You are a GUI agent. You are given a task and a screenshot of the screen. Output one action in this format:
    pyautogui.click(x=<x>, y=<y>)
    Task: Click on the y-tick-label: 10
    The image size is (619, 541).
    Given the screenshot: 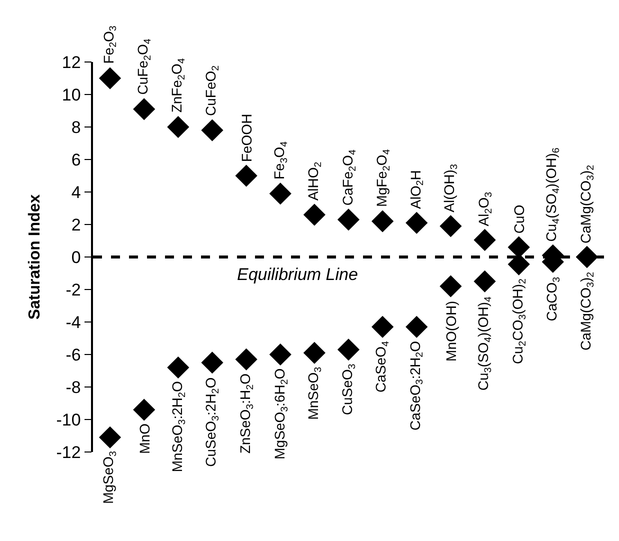 What is the action you would take?
    pyautogui.click(x=71, y=94)
    